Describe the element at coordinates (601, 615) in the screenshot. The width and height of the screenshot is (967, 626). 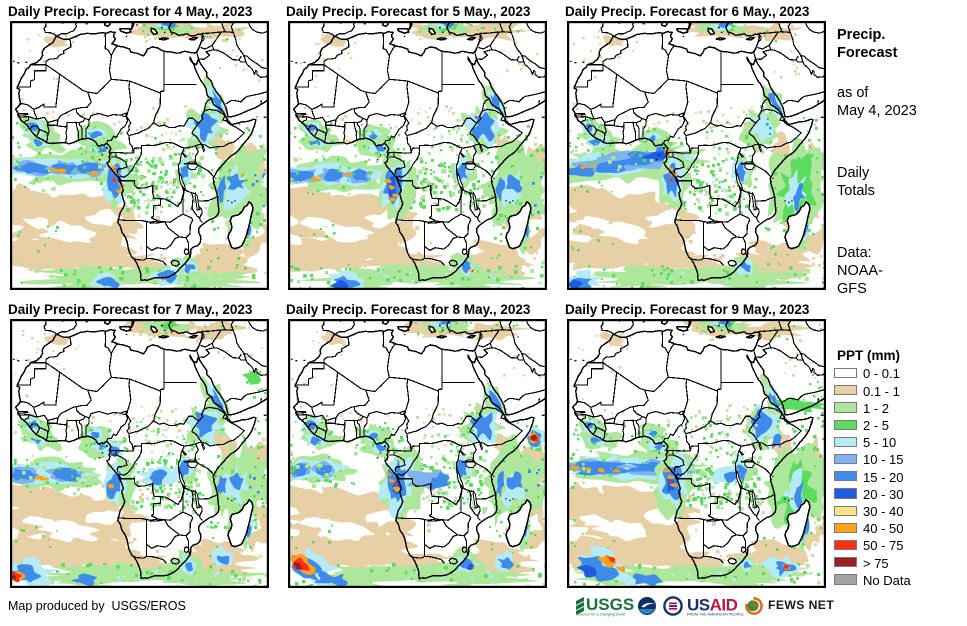
I see `svg-text: science for a changing world` at that location.